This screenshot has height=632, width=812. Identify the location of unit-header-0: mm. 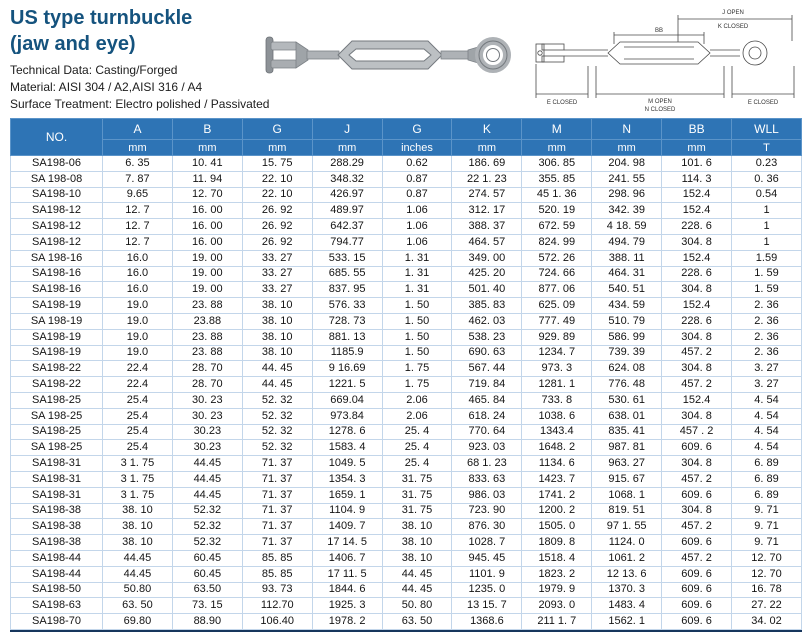
(137, 147).